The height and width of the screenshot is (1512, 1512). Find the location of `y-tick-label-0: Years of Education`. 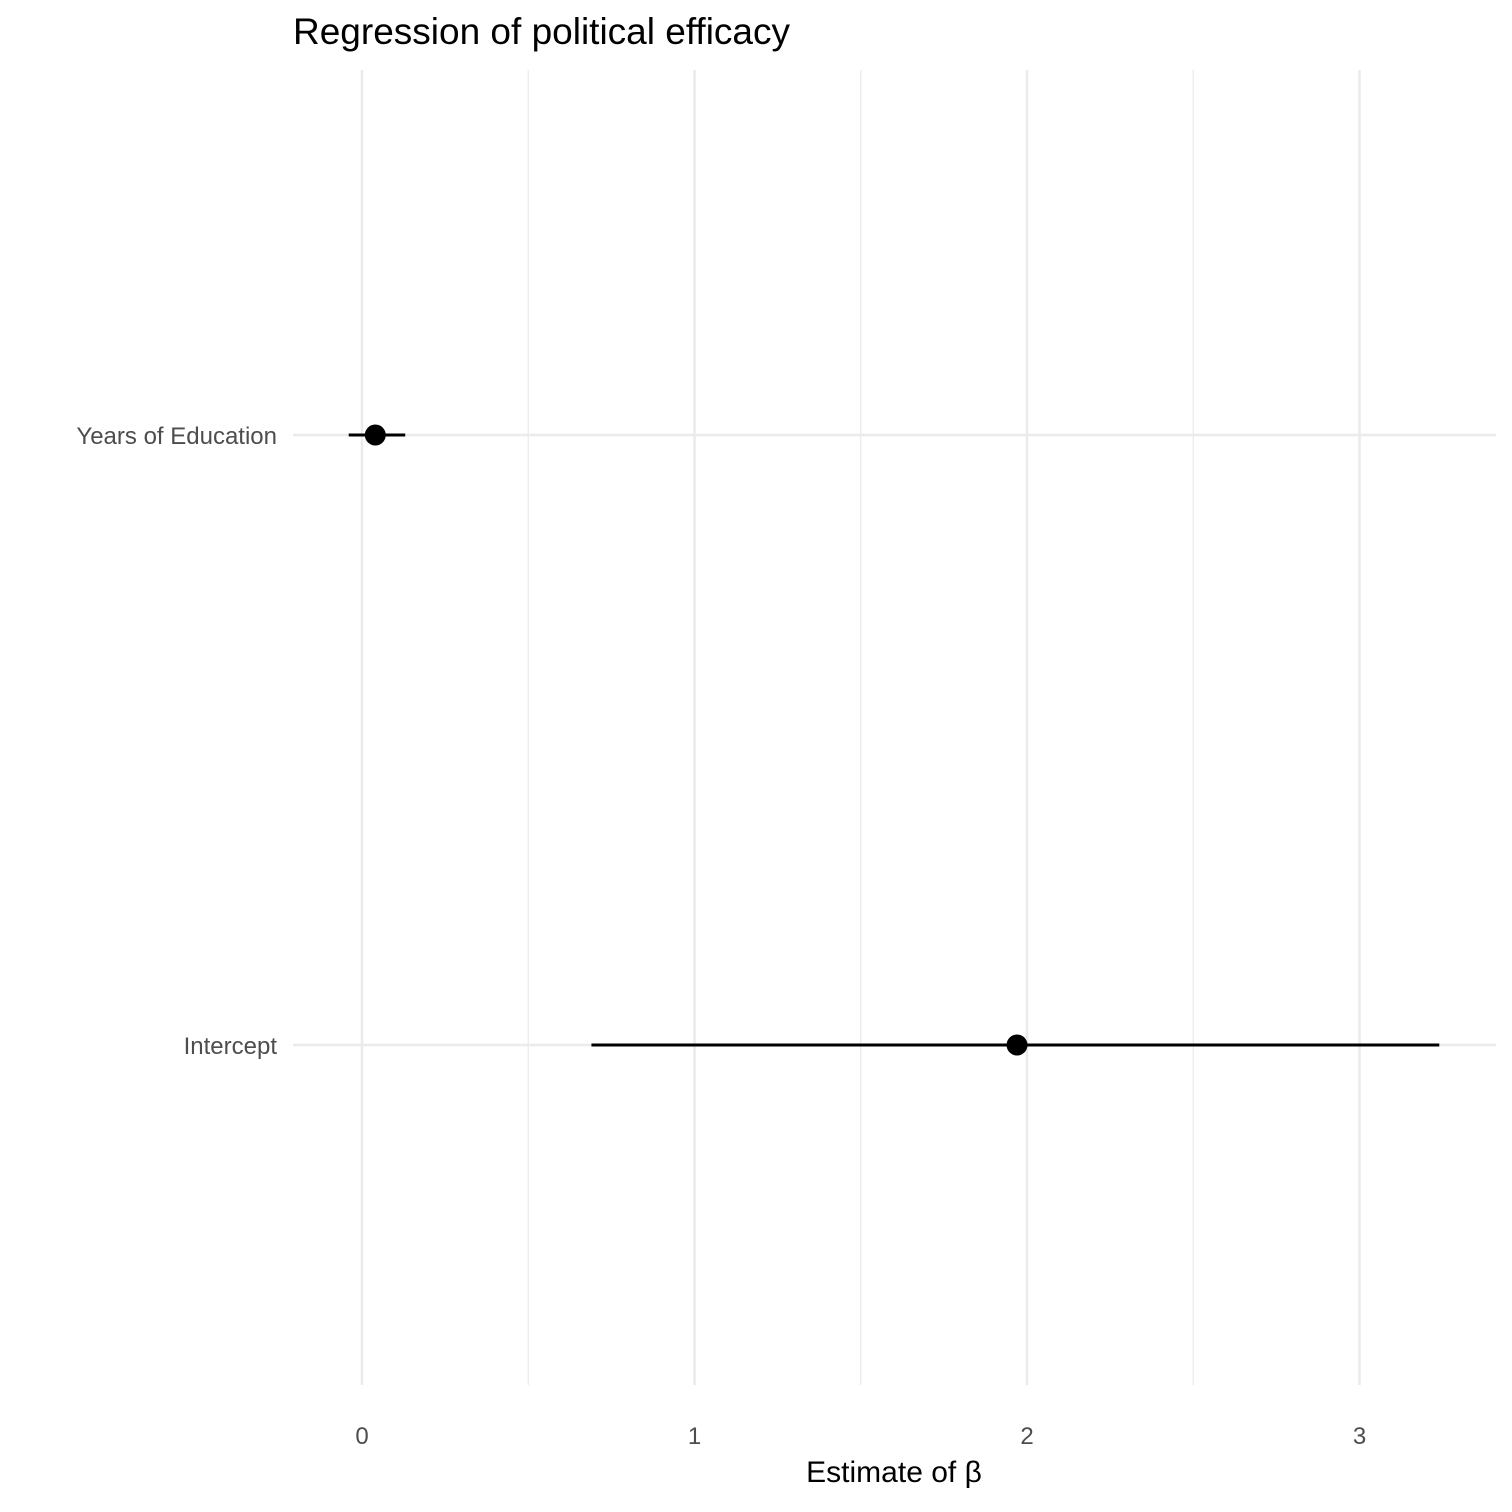

y-tick-label-0: Years of Education is located at coordinates (176, 436).